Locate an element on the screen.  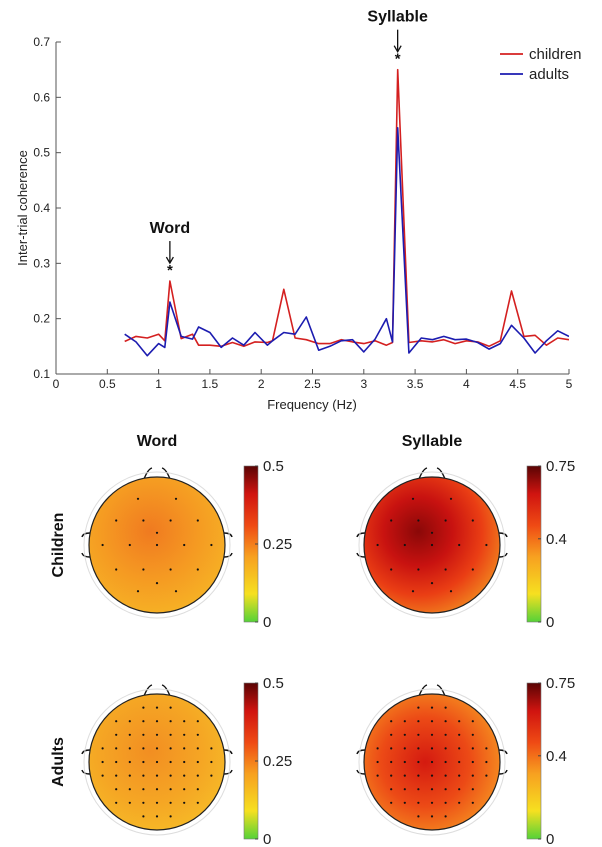
colorbar: 0.5 0.25 0 is located at coordinates (267, 761).